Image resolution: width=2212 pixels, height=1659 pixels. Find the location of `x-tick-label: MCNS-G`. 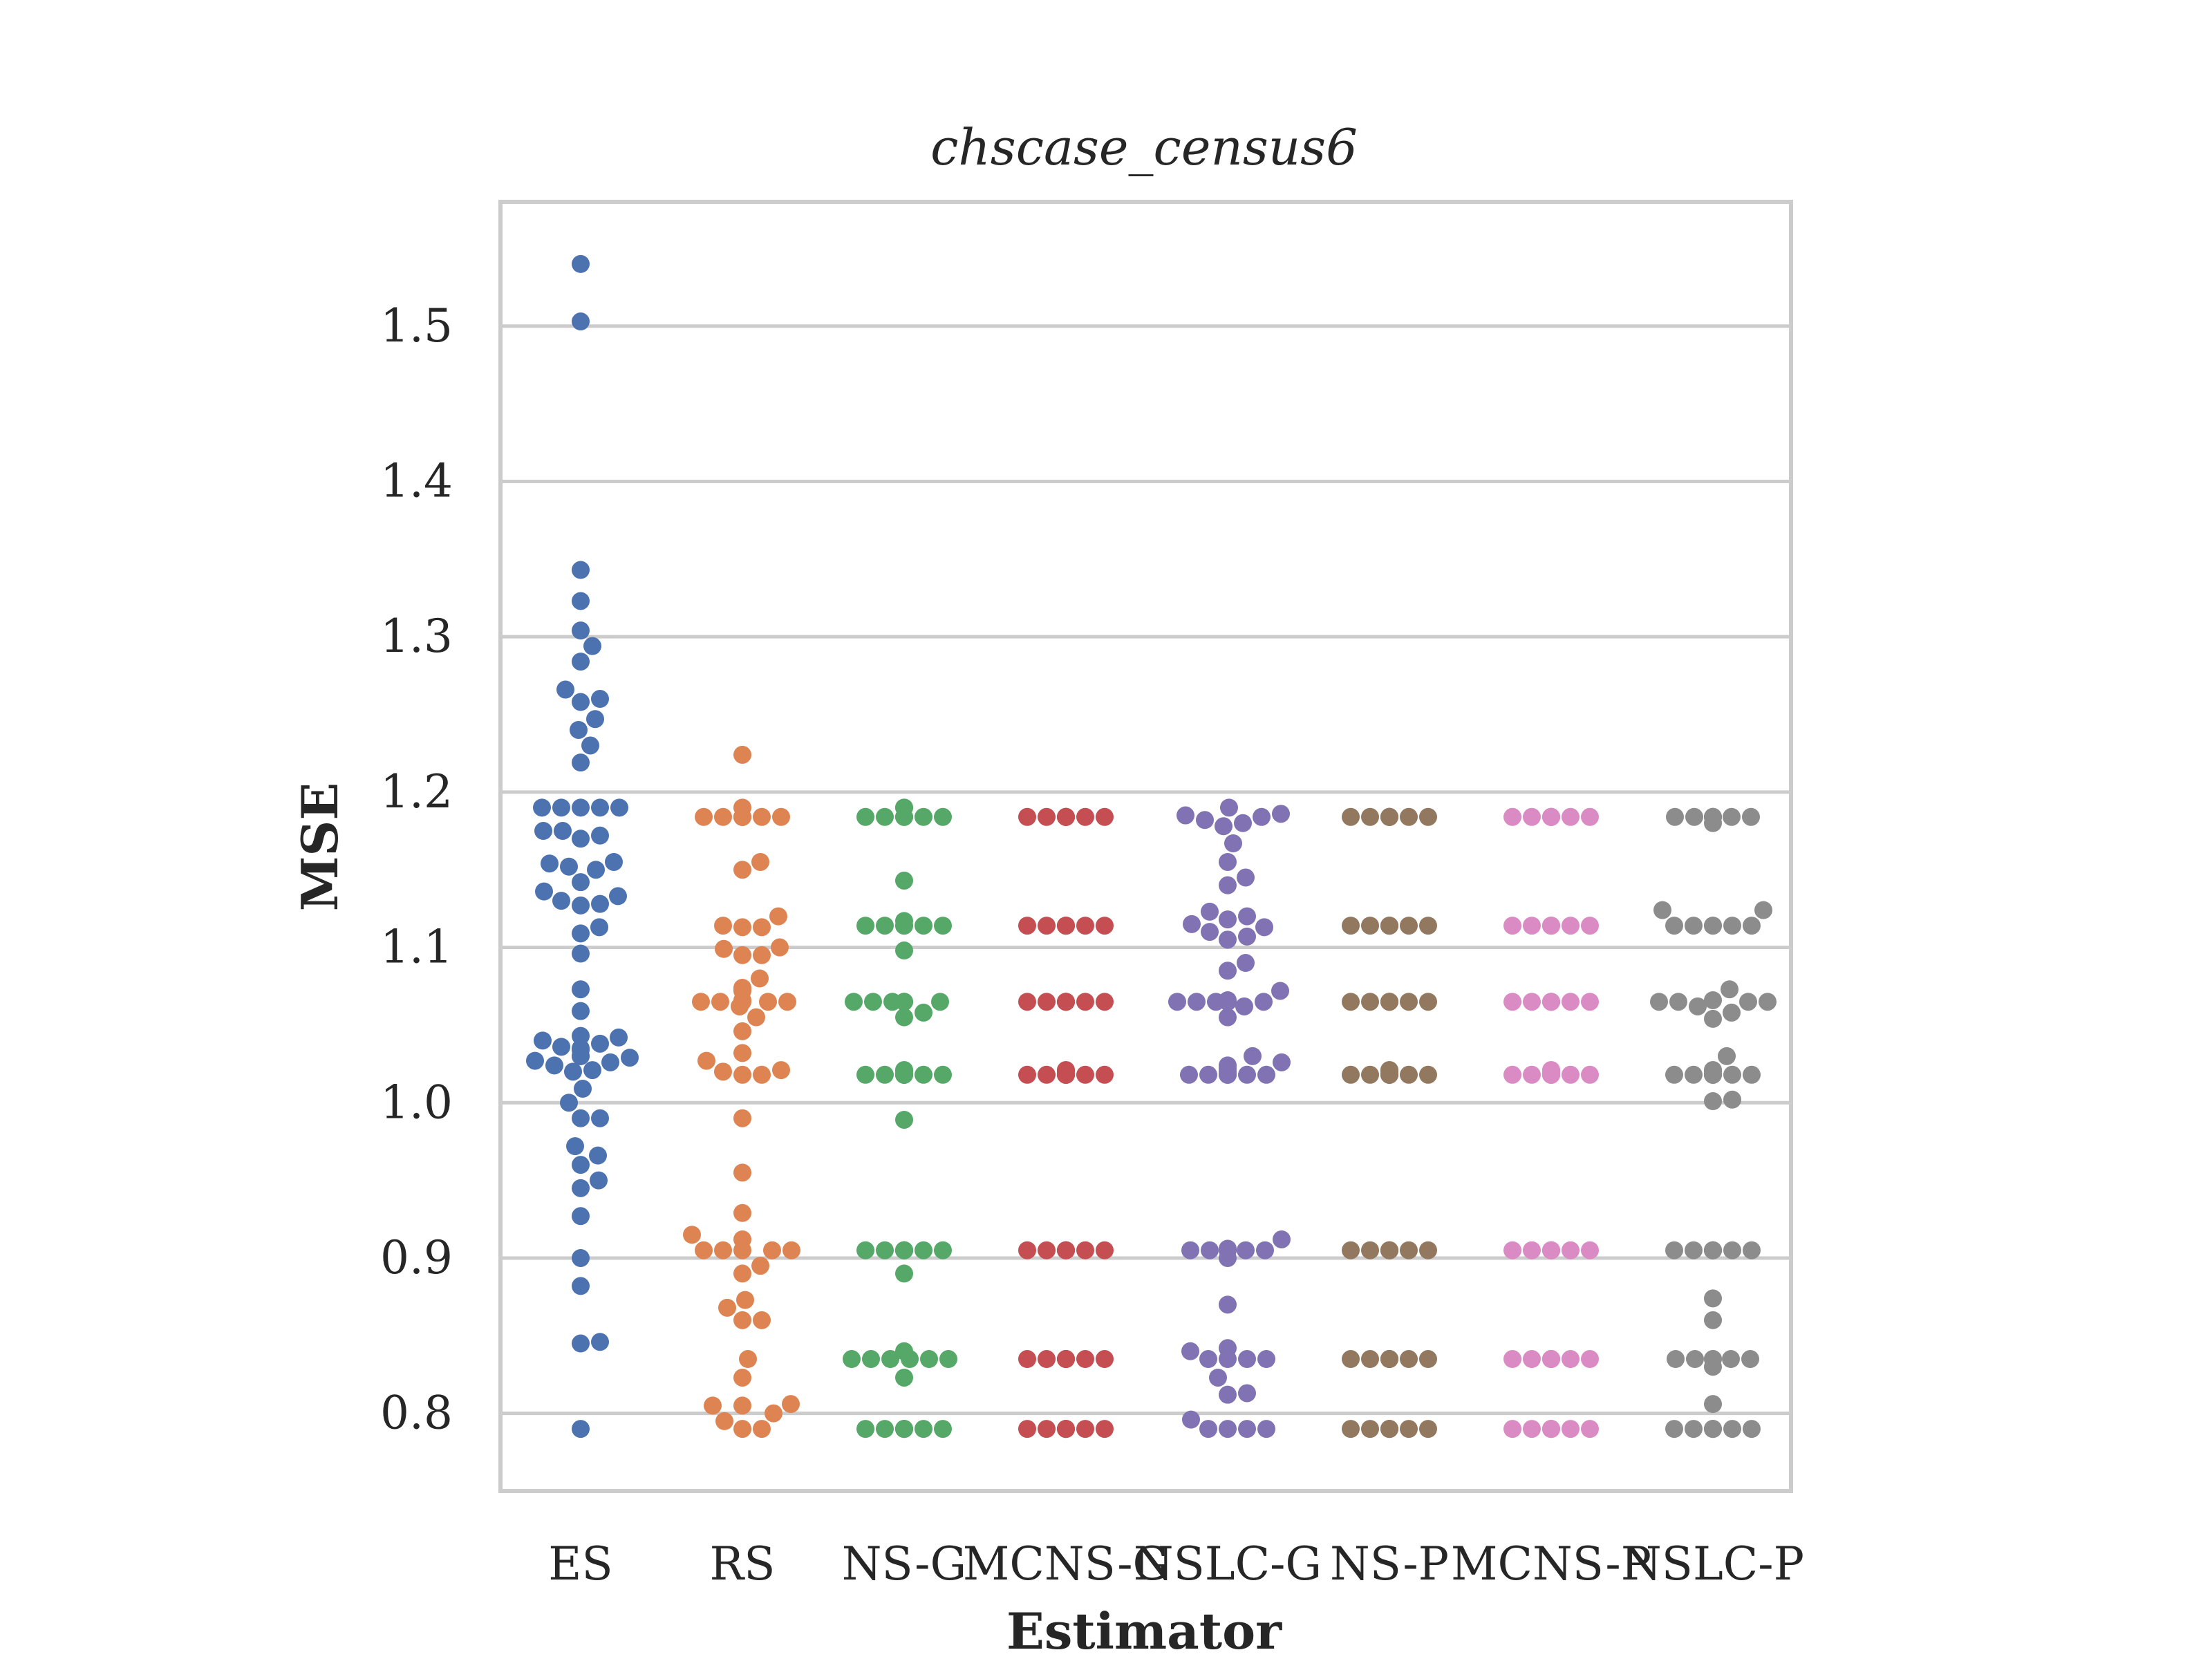

x-tick-label: MCNS-G is located at coordinates (1066, 1564).